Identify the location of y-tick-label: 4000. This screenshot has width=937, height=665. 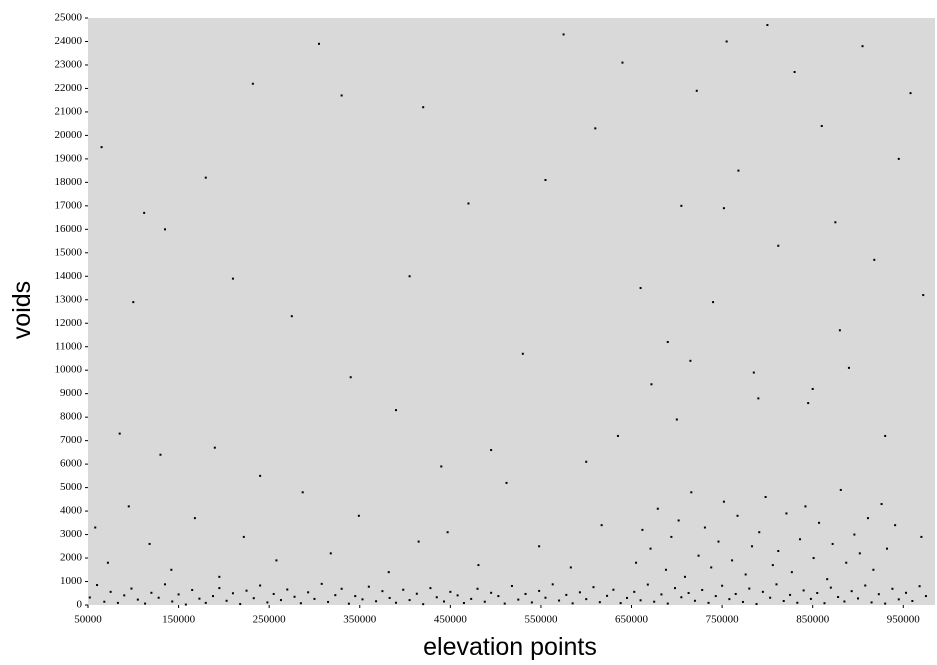
(71, 511).